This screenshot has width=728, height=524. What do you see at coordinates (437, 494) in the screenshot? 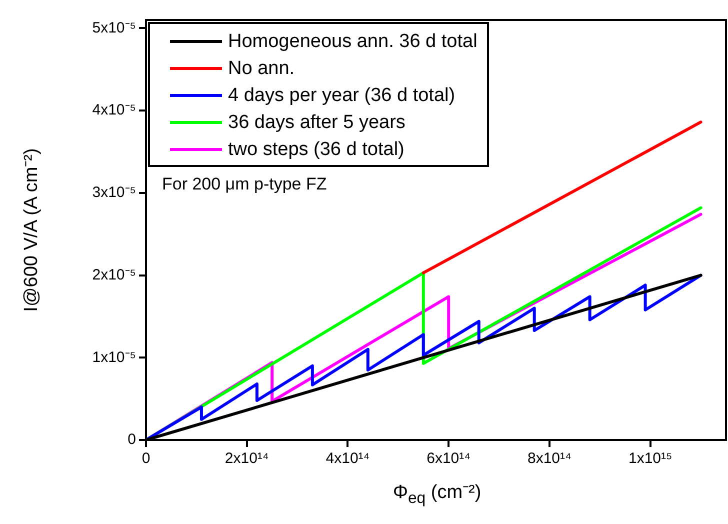
I see `x-axis-title: Φ$_{eq}$ (cm⁻²)` at bounding box center [437, 494].